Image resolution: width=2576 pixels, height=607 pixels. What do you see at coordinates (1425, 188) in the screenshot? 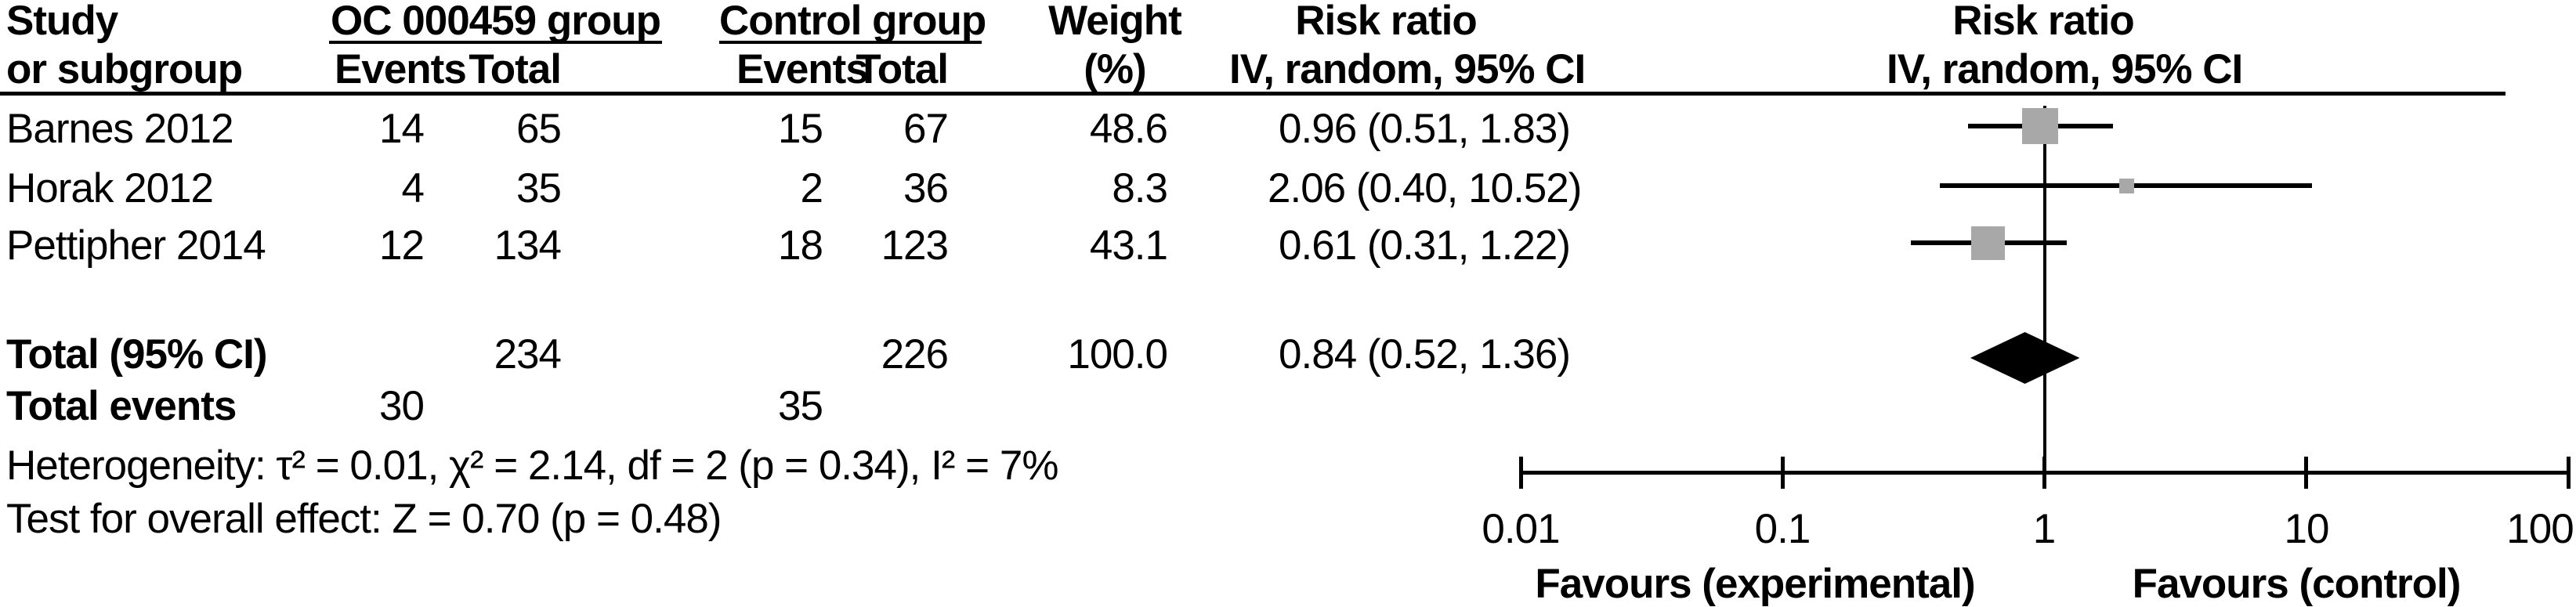
I see `risk-ratio-ci-text: 2.06 (0.40, 10.52)` at bounding box center [1425, 188].